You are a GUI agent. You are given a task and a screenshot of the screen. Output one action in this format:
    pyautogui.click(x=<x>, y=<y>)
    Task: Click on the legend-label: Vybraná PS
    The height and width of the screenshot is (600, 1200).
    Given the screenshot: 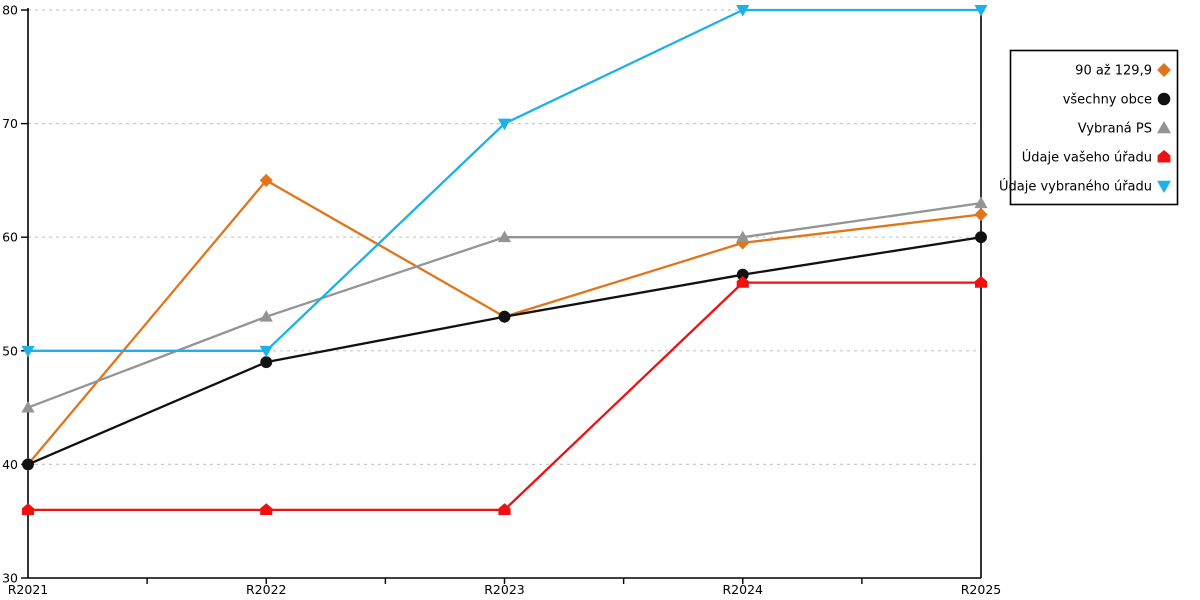 What is the action you would take?
    pyautogui.click(x=1115, y=129)
    